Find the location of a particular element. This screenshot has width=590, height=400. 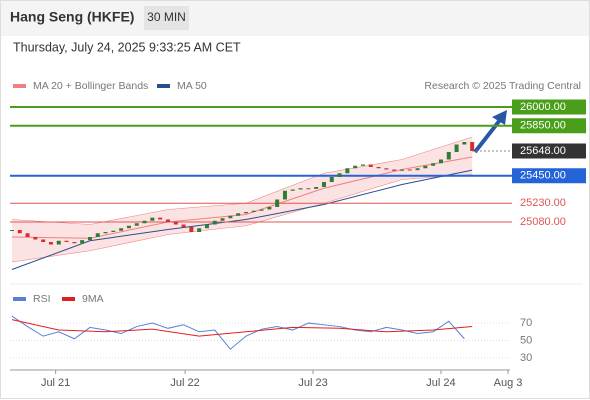

level-label: 25648.00 is located at coordinates (543, 151).